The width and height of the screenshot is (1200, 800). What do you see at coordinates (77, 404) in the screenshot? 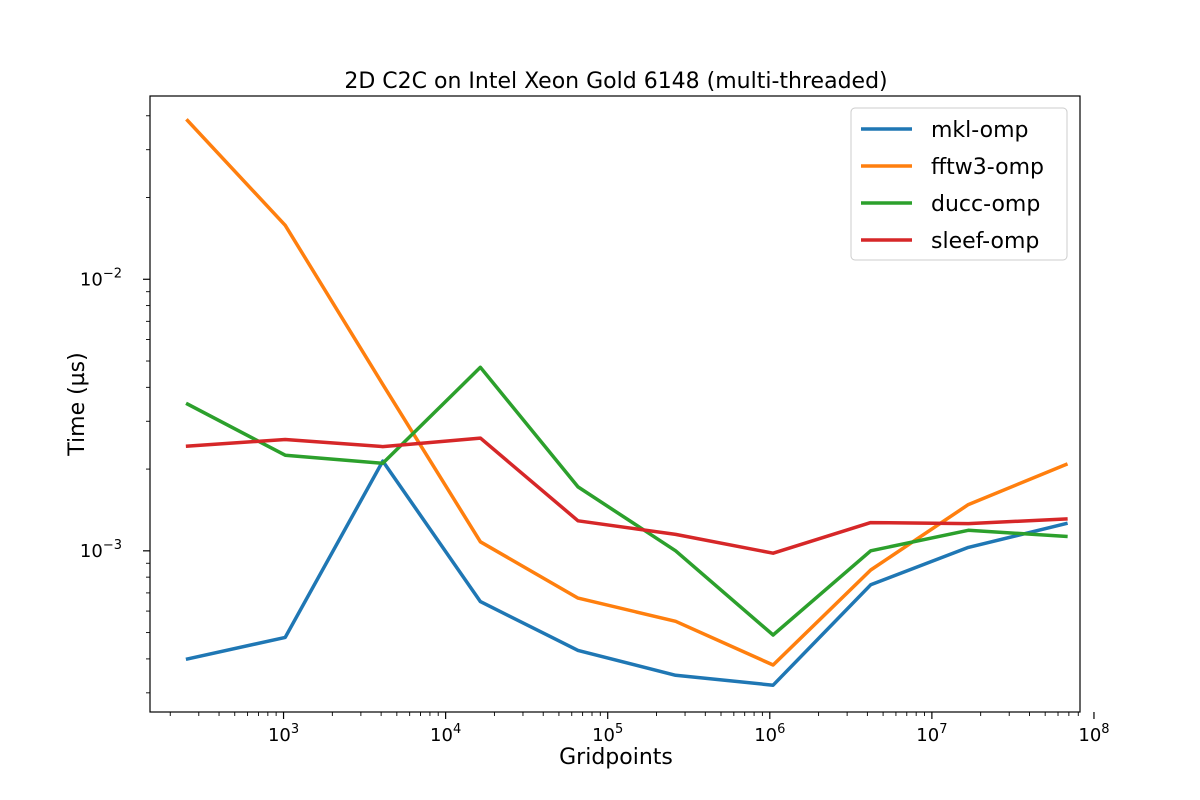
I see `y-axis-label: Time (µs)` at bounding box center [77, 404].